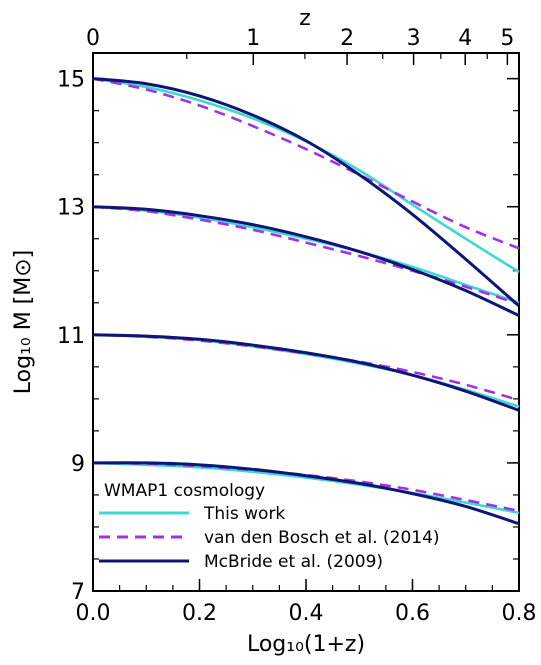 The image size is (541, 665). Describe the element at coordinates (199, 613) in the screenshot. I see `x-tick-label: 0.2` at that location.